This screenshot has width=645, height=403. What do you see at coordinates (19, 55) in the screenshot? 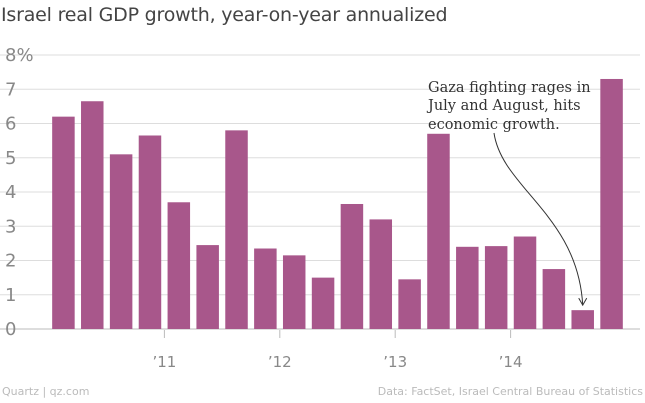
I see `y-tick-label-8: 8%` at bounding box center [19, 55].